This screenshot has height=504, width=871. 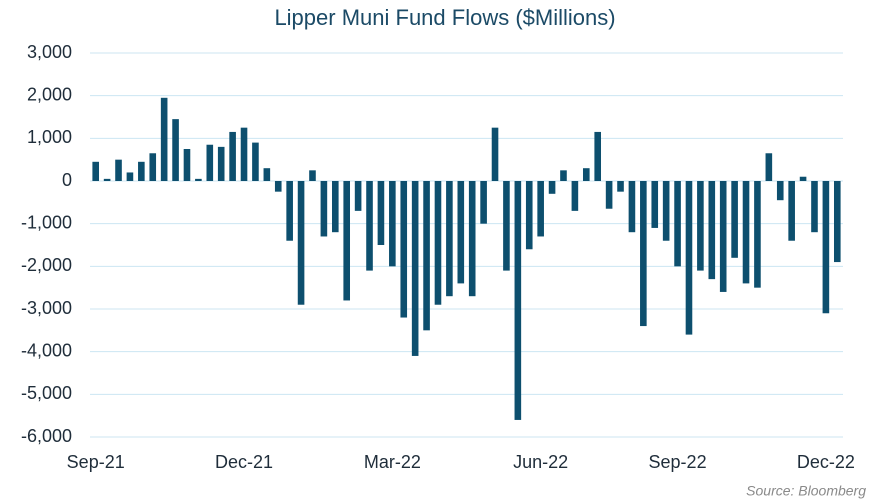 I want to click on y-tick-label: 2,000, so click(x=49, y=94).